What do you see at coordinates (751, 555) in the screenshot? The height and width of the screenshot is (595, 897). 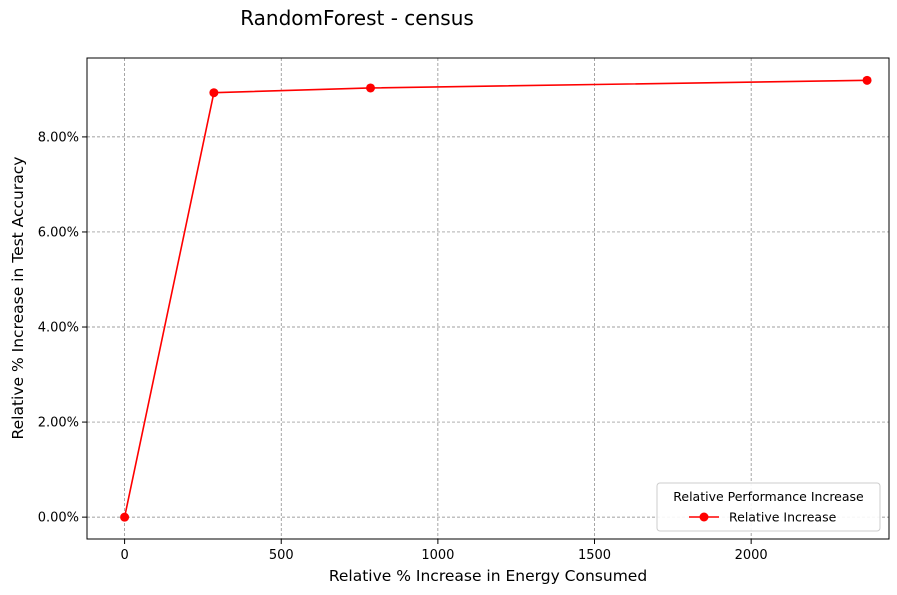 I see `x-tick-label: 2000` at bounding box center [751, 555].